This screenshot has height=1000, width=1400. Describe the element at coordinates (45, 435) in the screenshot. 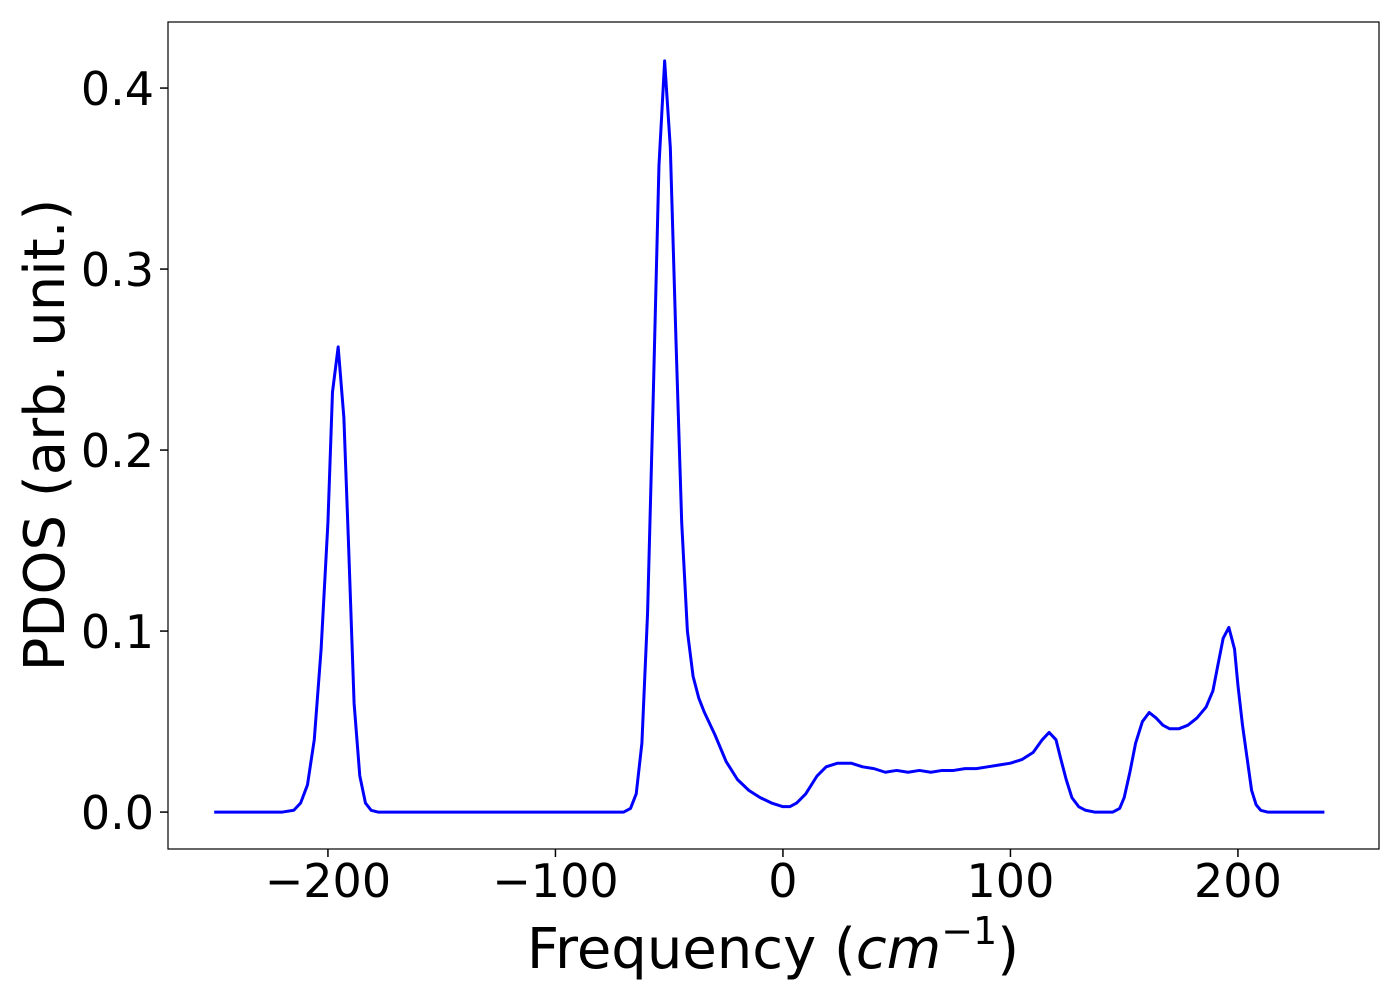

I see `y-axis-label: PDOS (arb. unit.)` at that location.